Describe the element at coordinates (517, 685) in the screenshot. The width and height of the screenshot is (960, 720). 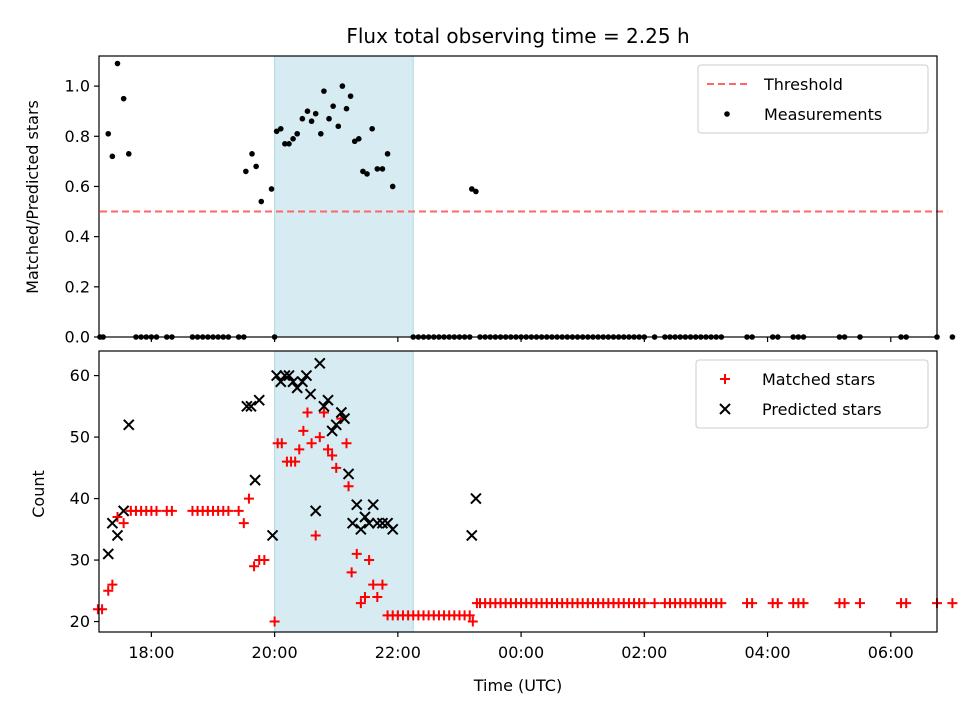
I see `x-axis-label: Time (UTC)` at that location.